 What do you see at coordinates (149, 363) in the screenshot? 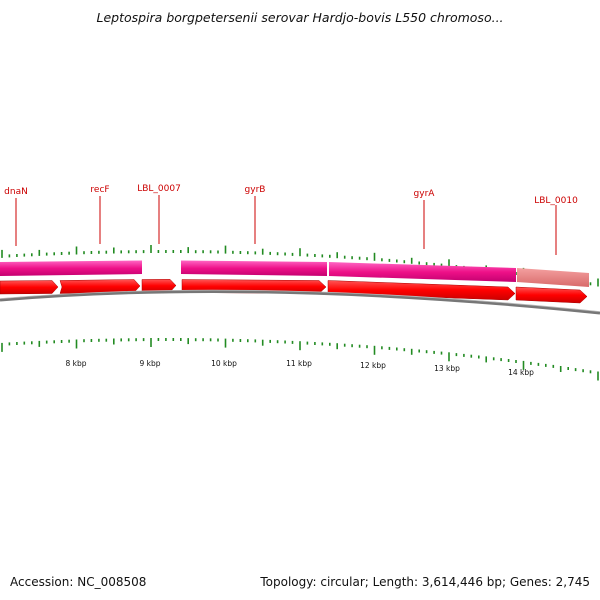
I see `scale-label-9kbp: 9 kbp` at bounding box center [149, 363].